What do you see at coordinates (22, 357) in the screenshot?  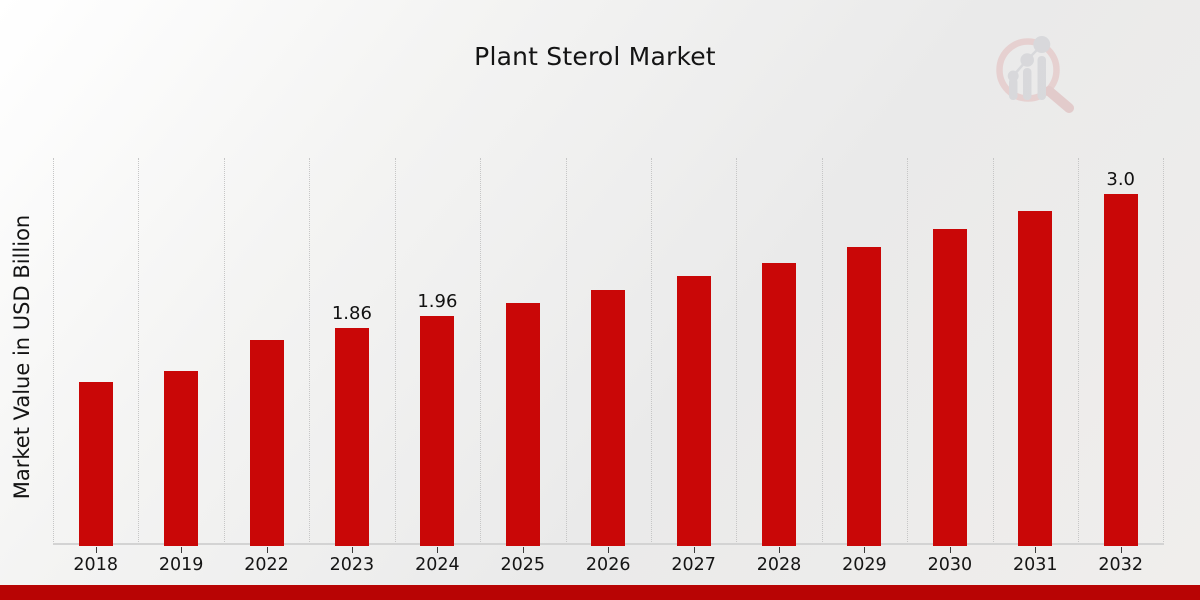 I see `y-axis-label: Market Value in USD Billion` at bounding box center [22, 357].